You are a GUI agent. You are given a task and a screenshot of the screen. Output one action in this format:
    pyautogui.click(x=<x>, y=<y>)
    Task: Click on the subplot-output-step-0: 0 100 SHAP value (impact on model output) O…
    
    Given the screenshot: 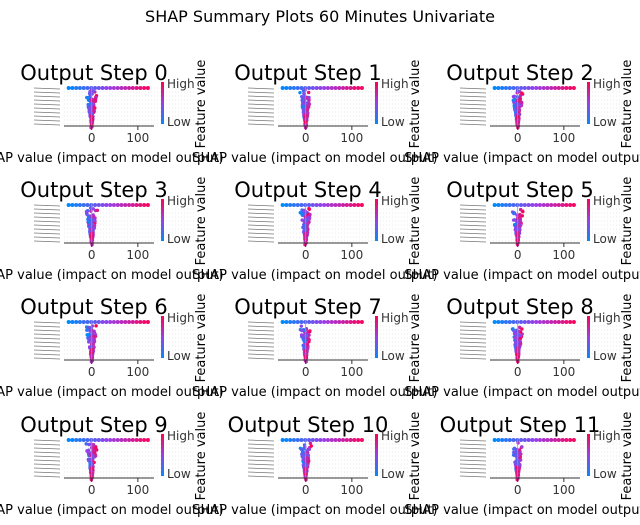 What is the action you would take?
    pyautogui.click(x=112, y=113)
    